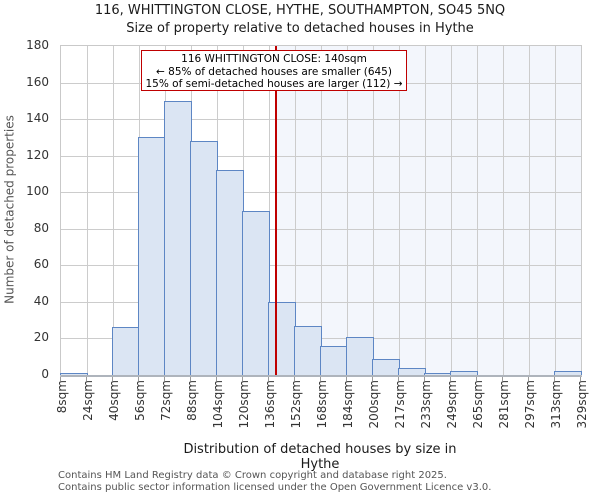 The height and width of the screenshot is (500, 600). I want to click on ytick-120: 120, so click(37, 154).